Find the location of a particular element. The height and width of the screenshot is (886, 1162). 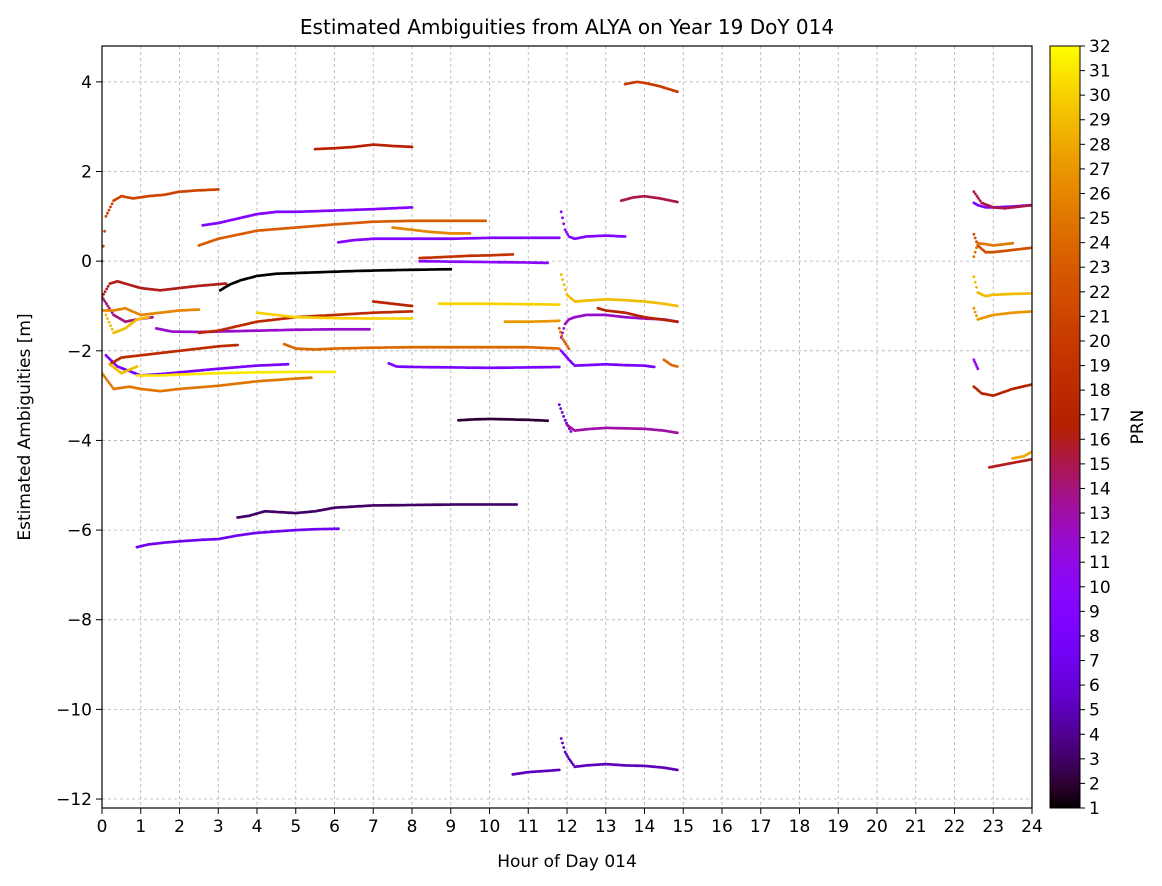

colorbar-label: PRN is located at coordinates (1138, 427).